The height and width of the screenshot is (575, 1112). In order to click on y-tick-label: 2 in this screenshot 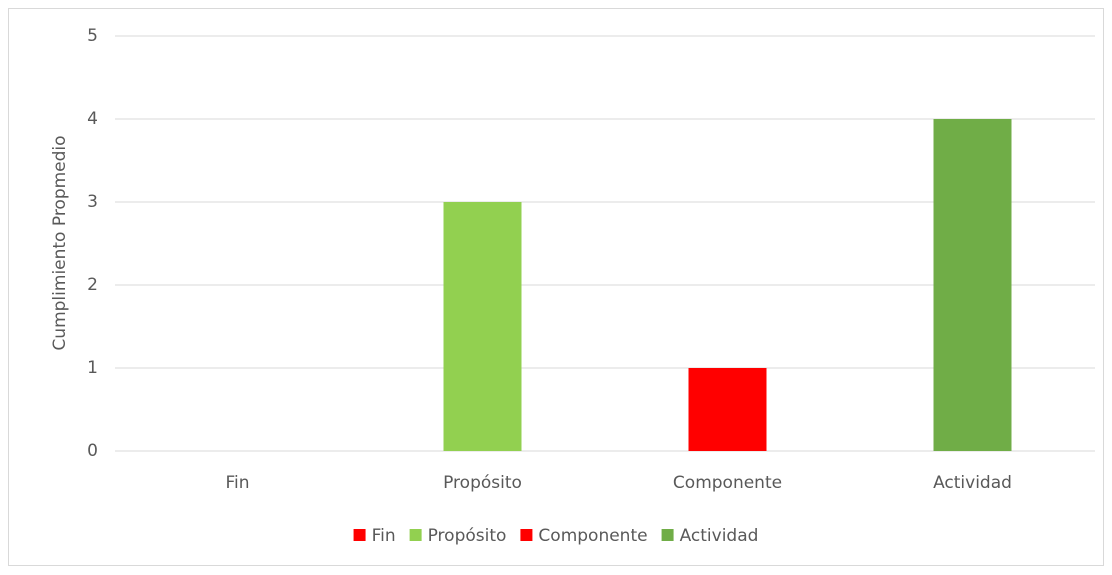, I will do `click(92, 285)`.